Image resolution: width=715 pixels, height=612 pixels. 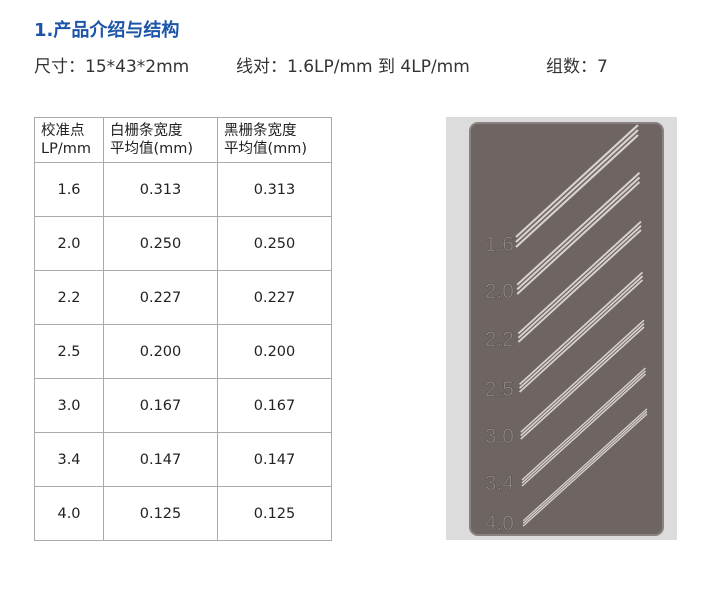 What do you see at coordinates (69, 513) in the screenshot?
I see `cell-lp: 4.0` at bounding box center [69, 513].